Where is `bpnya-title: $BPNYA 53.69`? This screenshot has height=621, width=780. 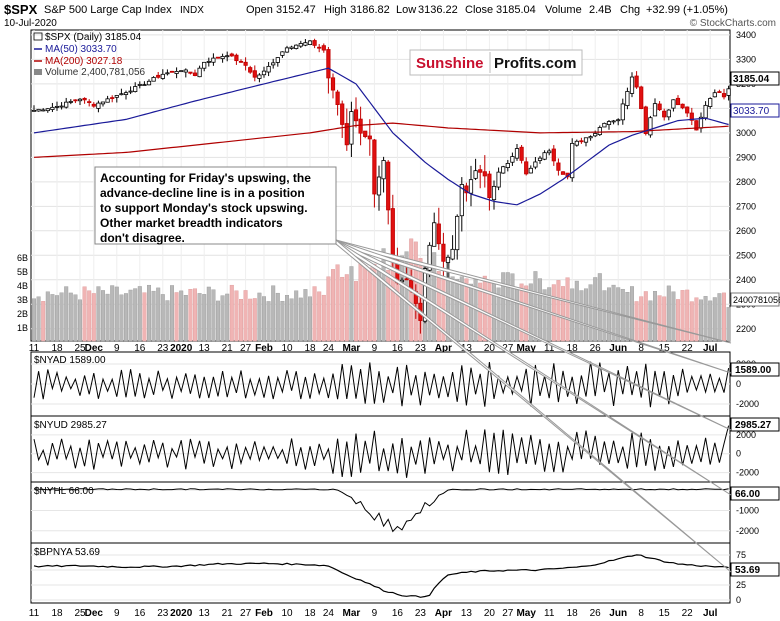 bpnya-title: $BPNYA 53.69 is located at coordinates (67, 552).